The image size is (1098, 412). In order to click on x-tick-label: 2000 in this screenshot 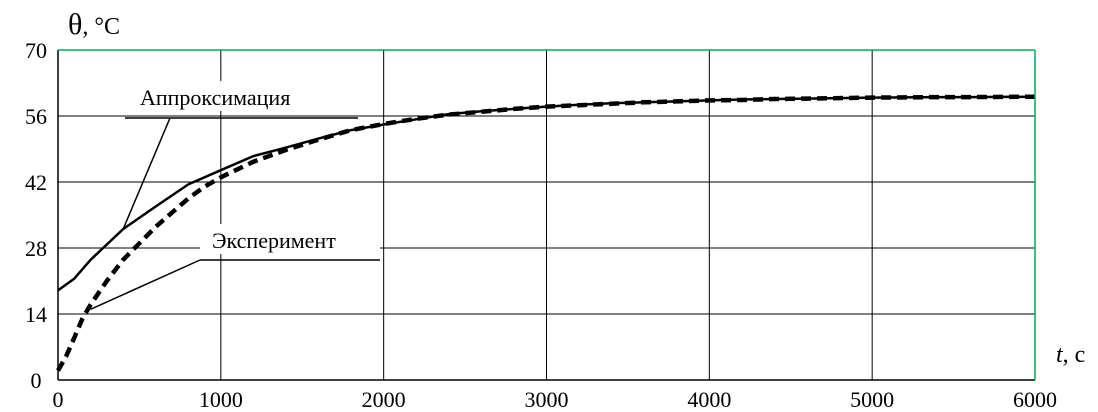, I will do `click(384, 399)`.